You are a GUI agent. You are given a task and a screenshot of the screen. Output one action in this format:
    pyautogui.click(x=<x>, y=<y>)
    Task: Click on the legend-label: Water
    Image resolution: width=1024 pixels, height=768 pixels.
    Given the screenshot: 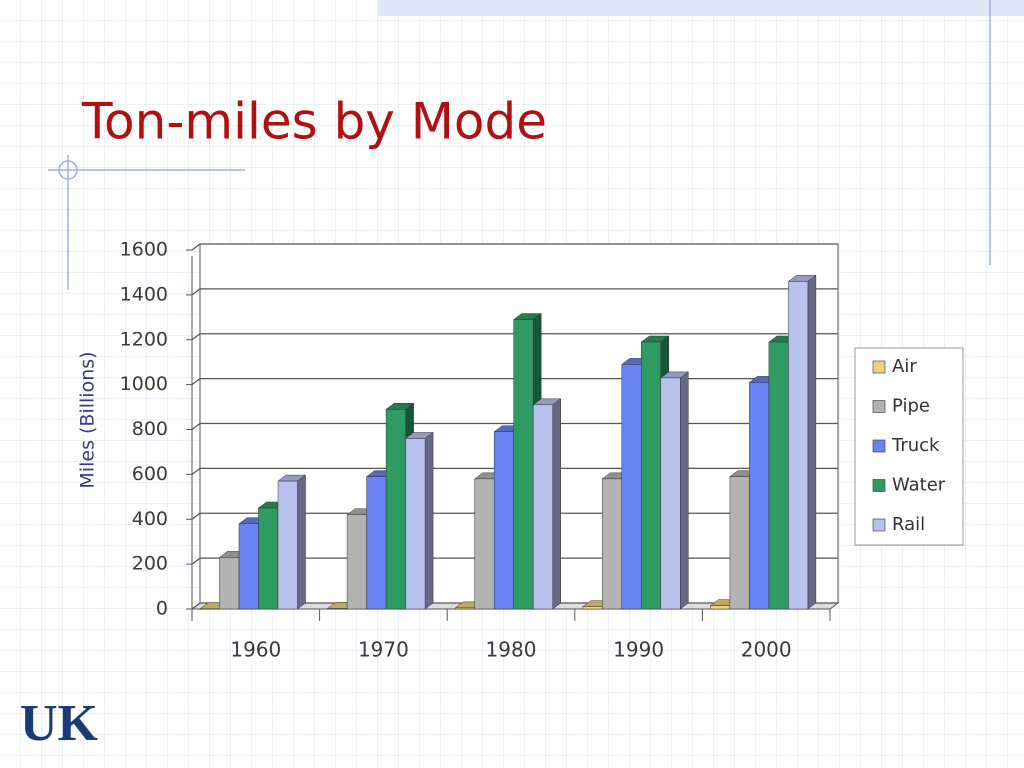 What is the action you would take?
    pyautogui.click(x=919, y=485)
    